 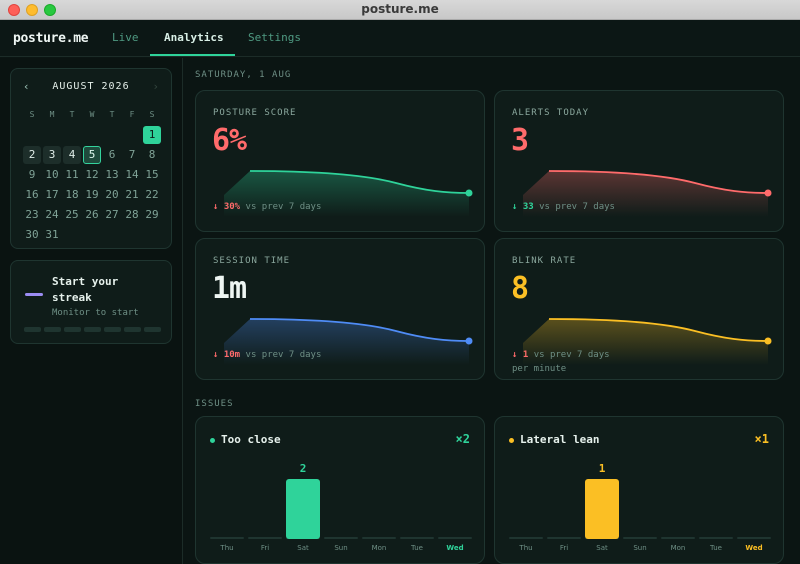 What do you see at coordinates (152, 174) in the screenshot?
I see `calendar-day-15: 15` at bounding box center [152, 174].